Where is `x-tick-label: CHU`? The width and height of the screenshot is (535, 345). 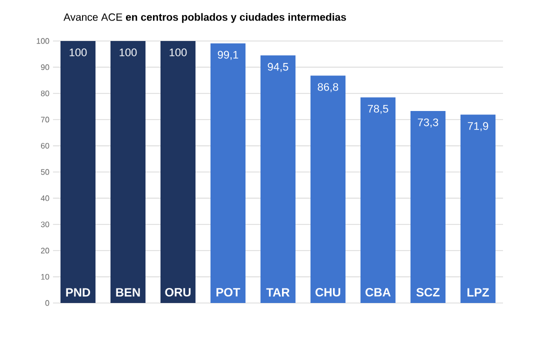
x-tick-label: CHU is located at coordinates (328, 292).